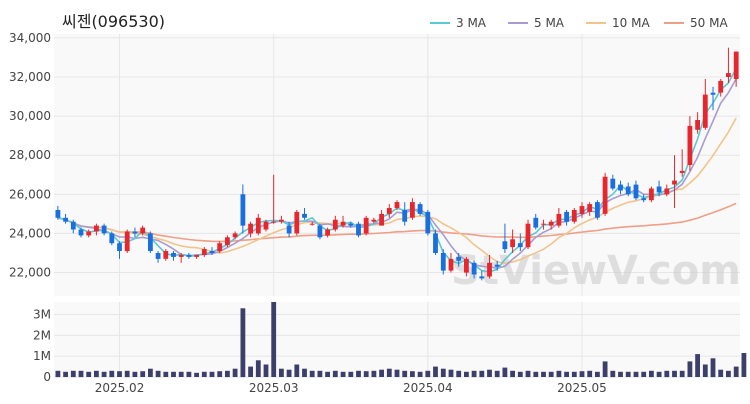 The image size is (750, 404). I want to click on price-tick-label: 28,000, so click(30, 155).